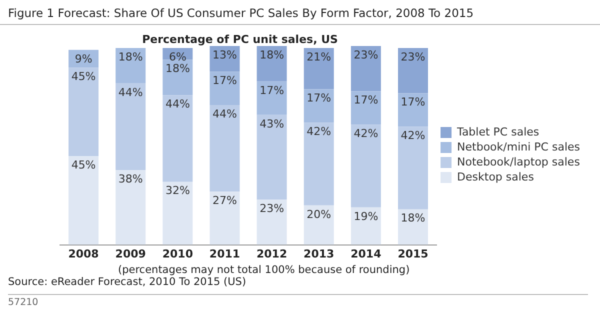 This screenshot has width=600, height=330. What do you see at coordinates (224, 253) in the screenshot?
I see `x-tick-label: 2011` at bounding box center [224, 253].